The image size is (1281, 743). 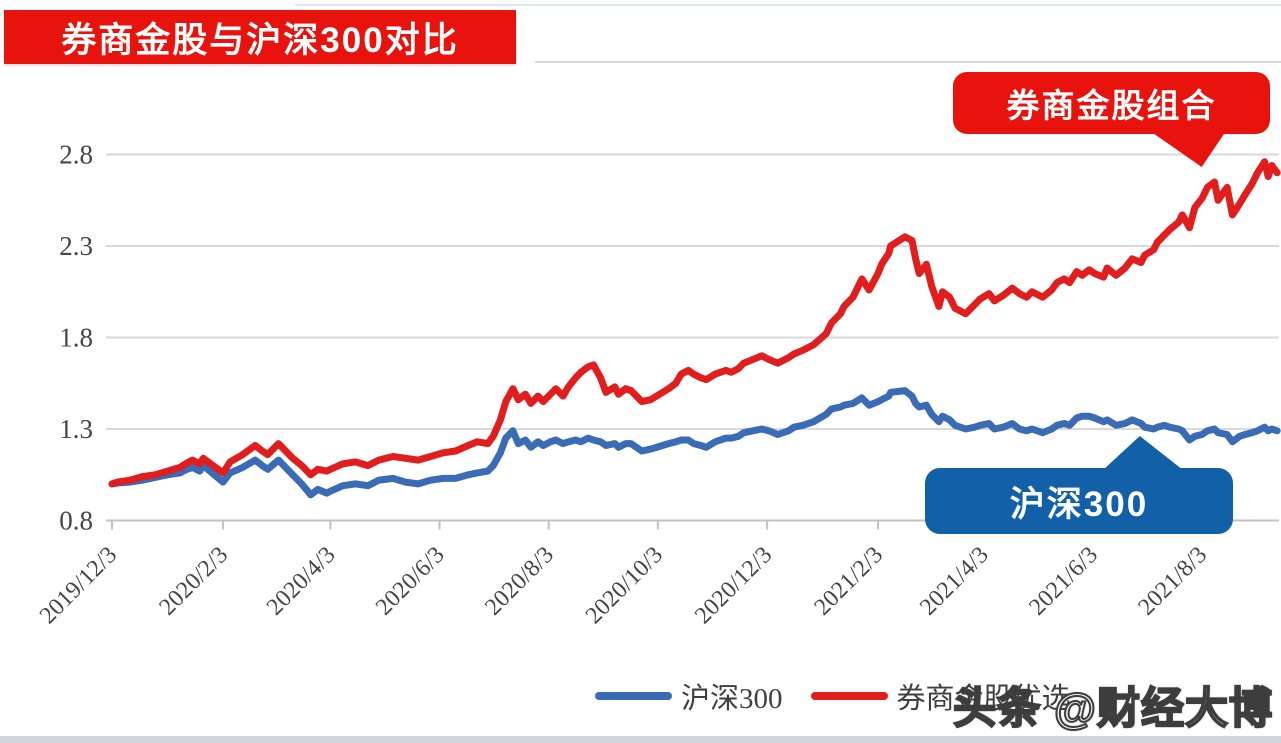 I want to click on legend-label-csi300: 沪深300, so click(x=732, y=699).